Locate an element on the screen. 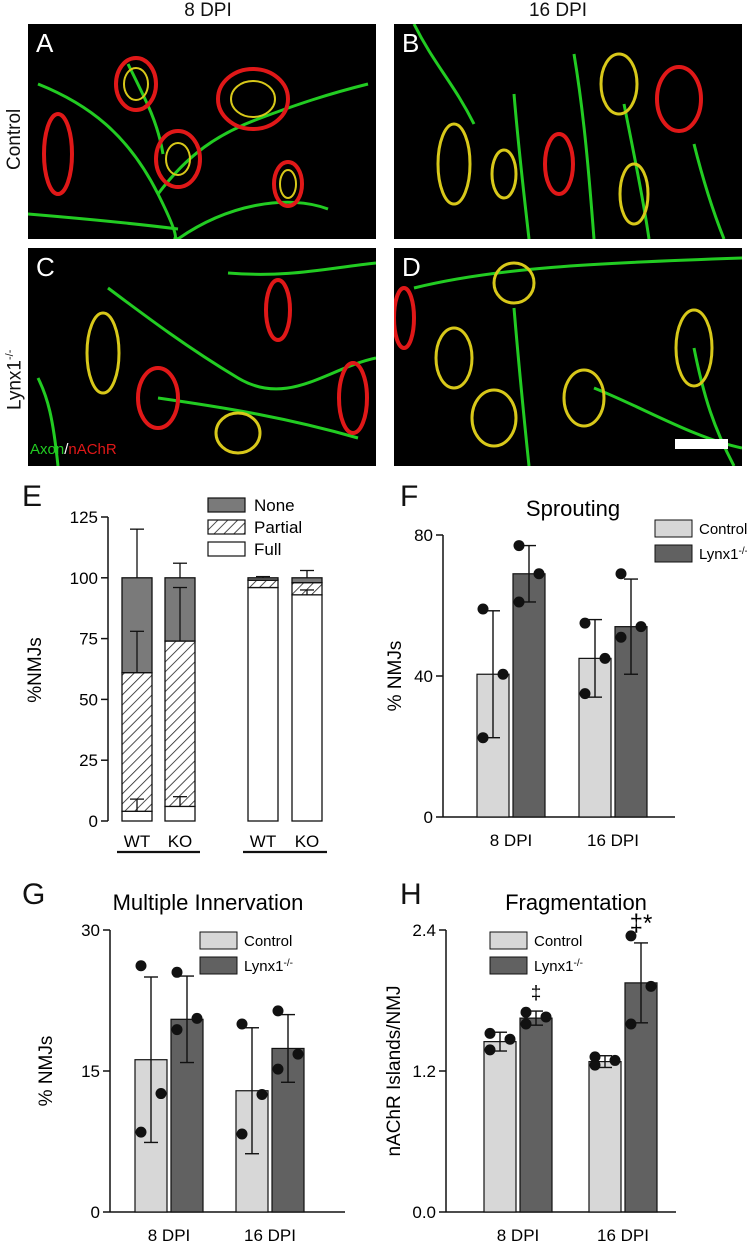 The width and height of the screenshot is (747, 1247). chart-g-legend-superscript: -/- is located at coordinates (287, 963).